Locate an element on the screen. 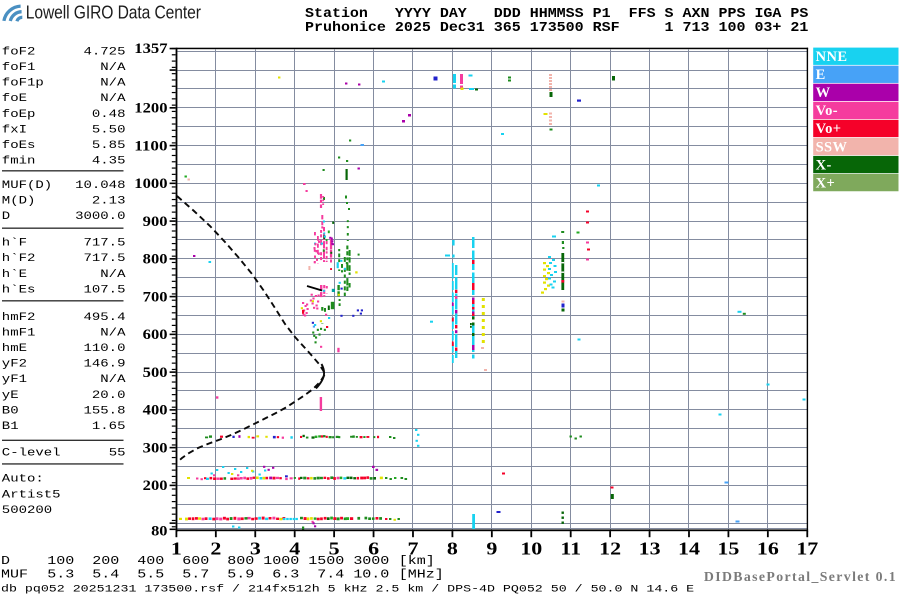 Image resolution: width=900 pixels, height=600 pixels. svg-text: foEs is located at coordinates (19, 145).